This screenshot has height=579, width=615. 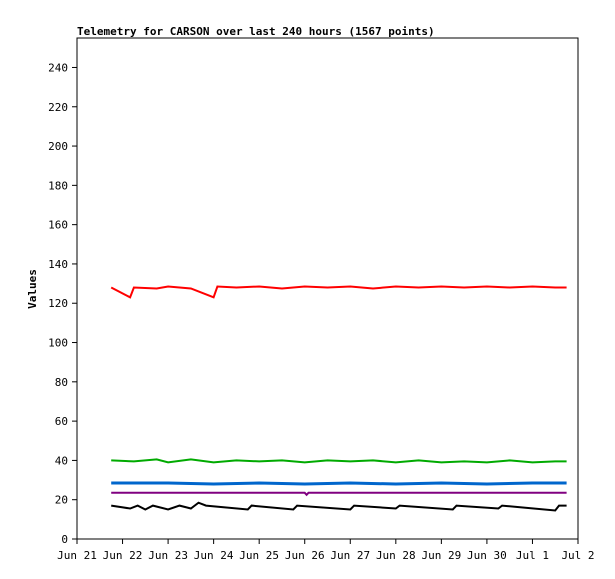 I want to click on y-tick-label: 60, so click(x=61, y=421).